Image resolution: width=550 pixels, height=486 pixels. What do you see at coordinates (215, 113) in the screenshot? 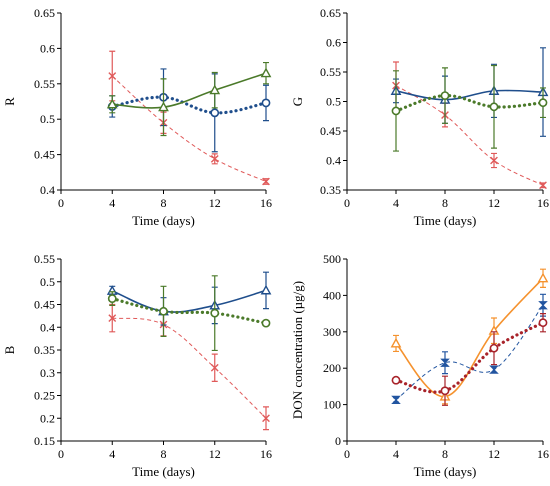
I see `data-point-s1-p2` at bounding box center [215, 113].